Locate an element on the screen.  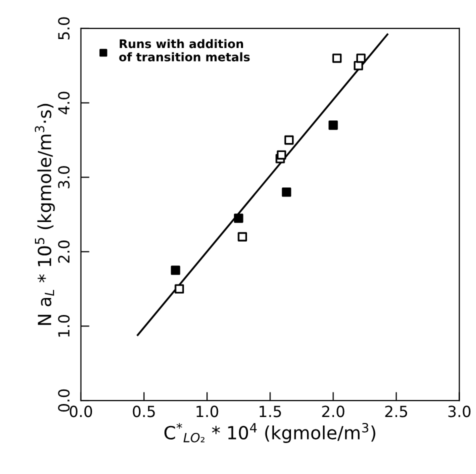
x-tick-label: 1.0 is located at coordinates (207, 412).